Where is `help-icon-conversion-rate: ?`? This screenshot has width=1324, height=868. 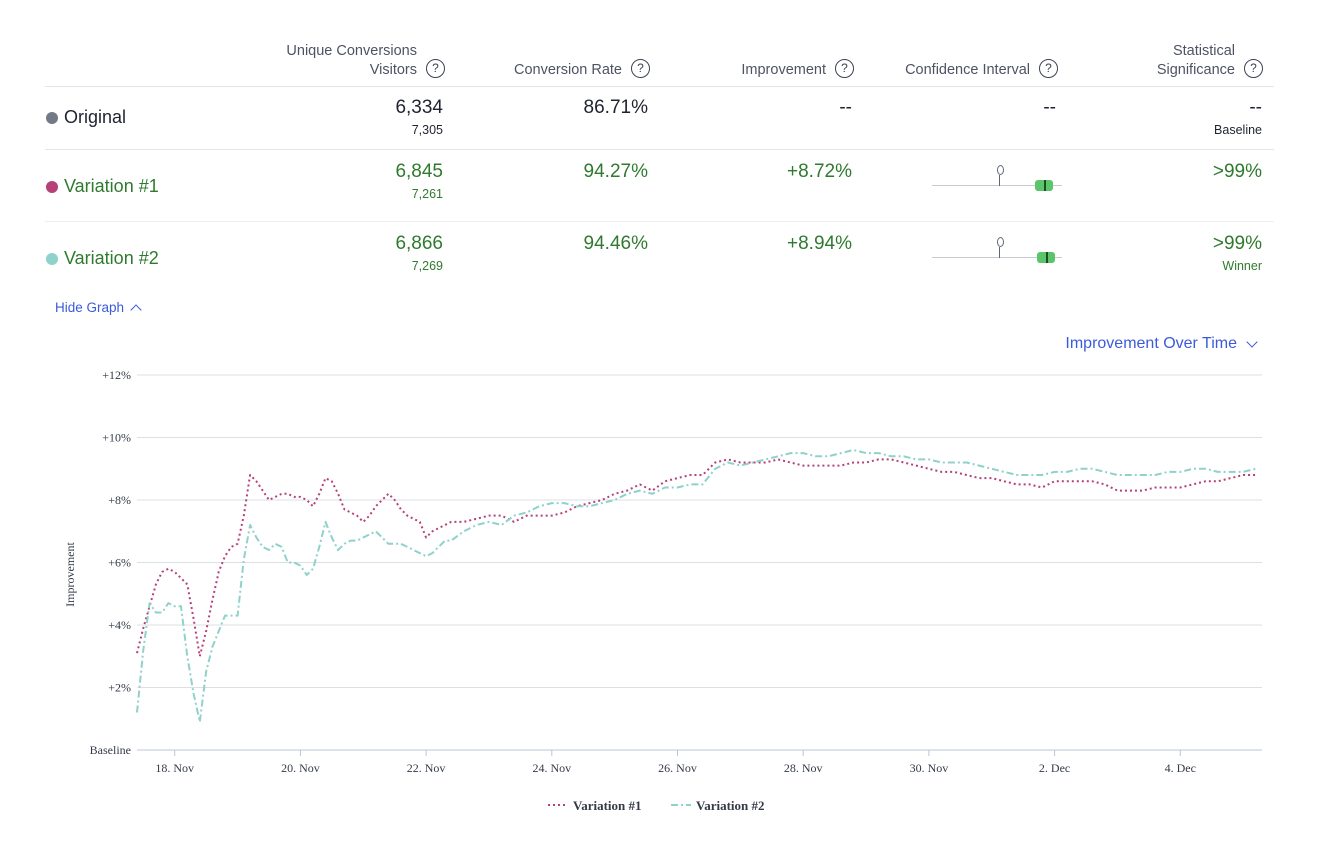 help-icon-conversion-rate: ? is located at coordinates (640, 68).